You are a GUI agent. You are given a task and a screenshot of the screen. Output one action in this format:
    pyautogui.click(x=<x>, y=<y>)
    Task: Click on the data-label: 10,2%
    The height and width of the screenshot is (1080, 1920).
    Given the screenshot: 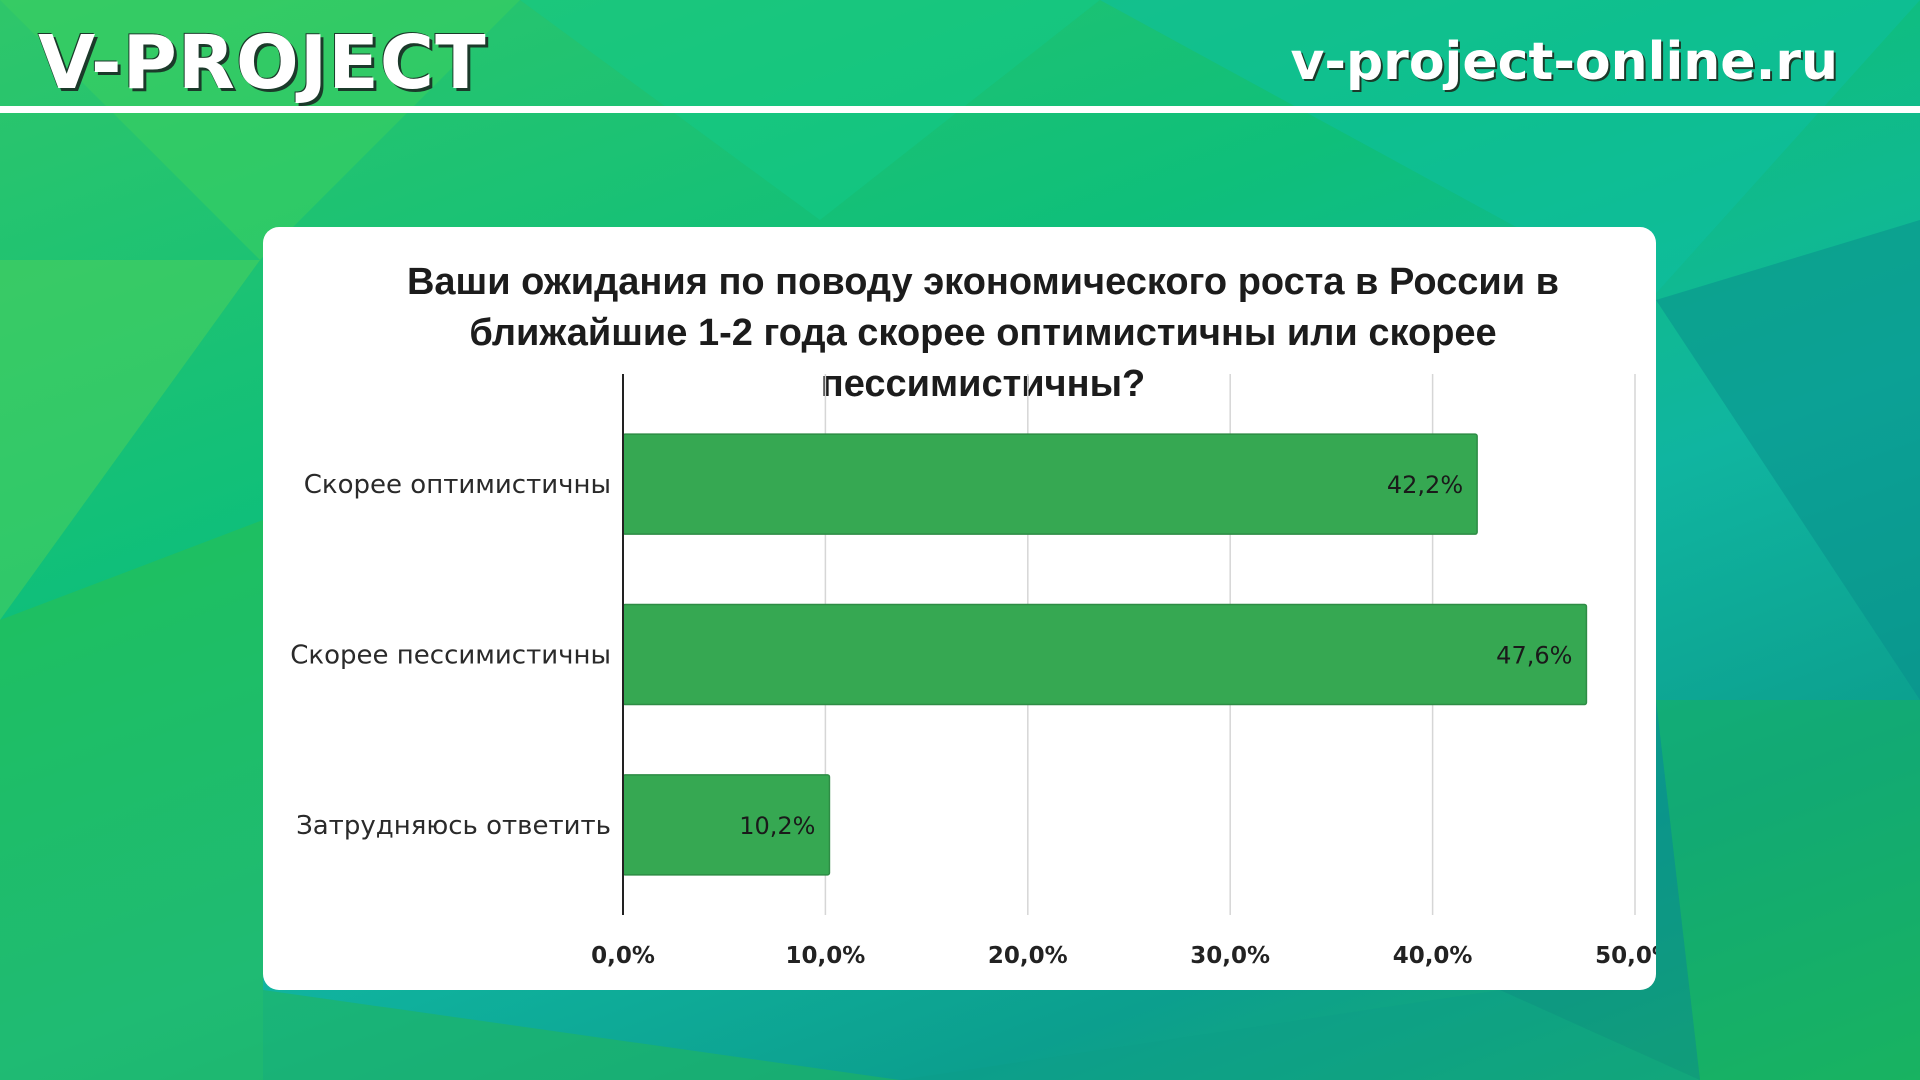 What is the action you would take?
    pyautogui.click(x=777, y=826)
    